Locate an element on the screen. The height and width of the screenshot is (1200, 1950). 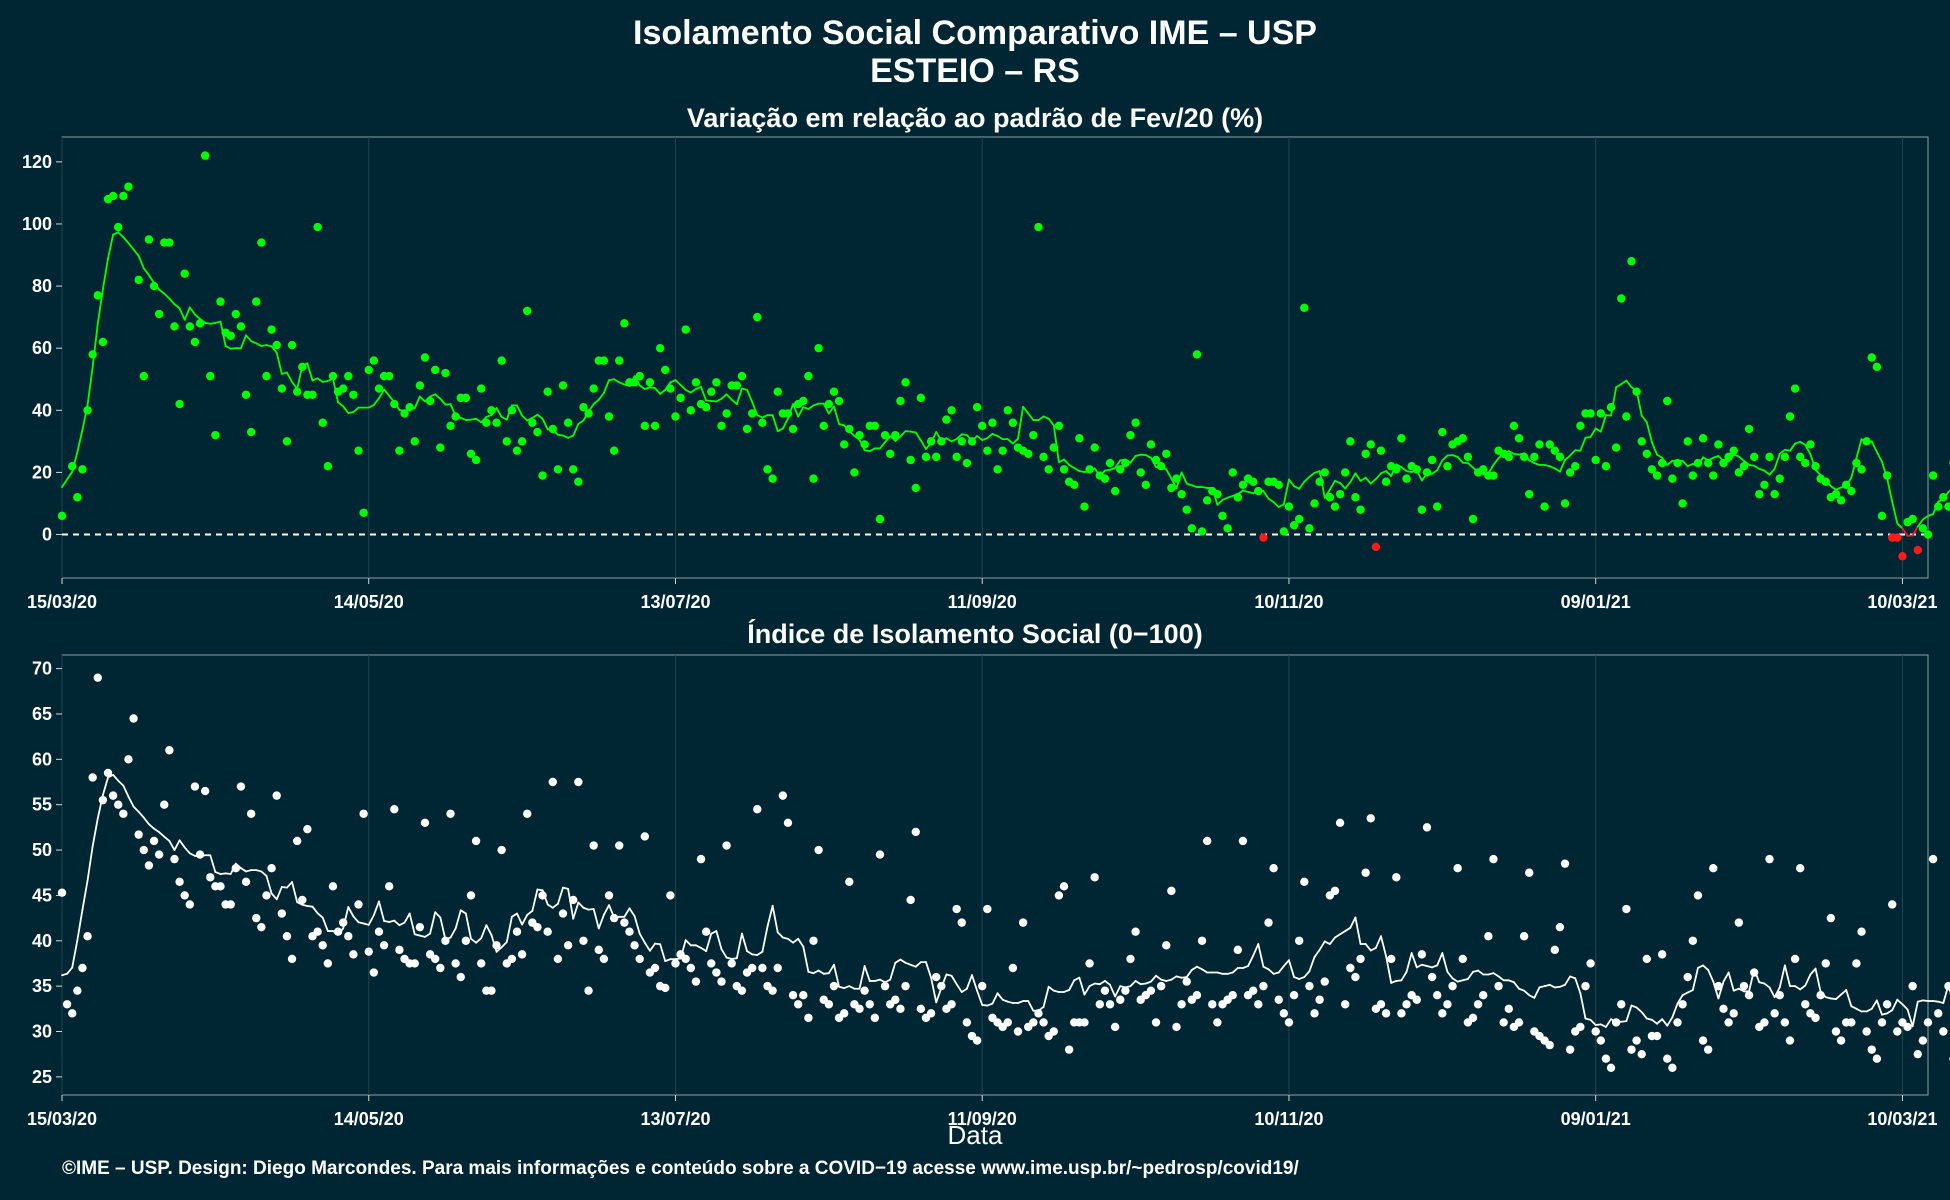
y-tick-label: 60 is located at coordinates (42, 759).